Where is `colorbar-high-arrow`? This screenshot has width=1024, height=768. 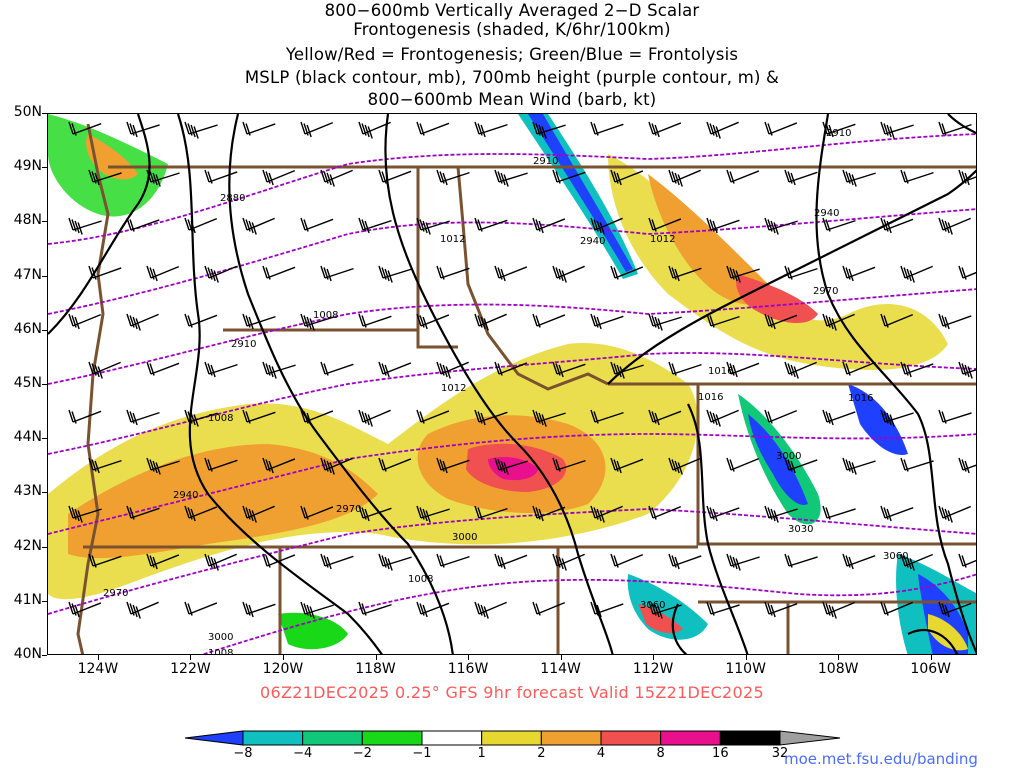
colorbar-high-arrow is located at coordinates (810, 738).